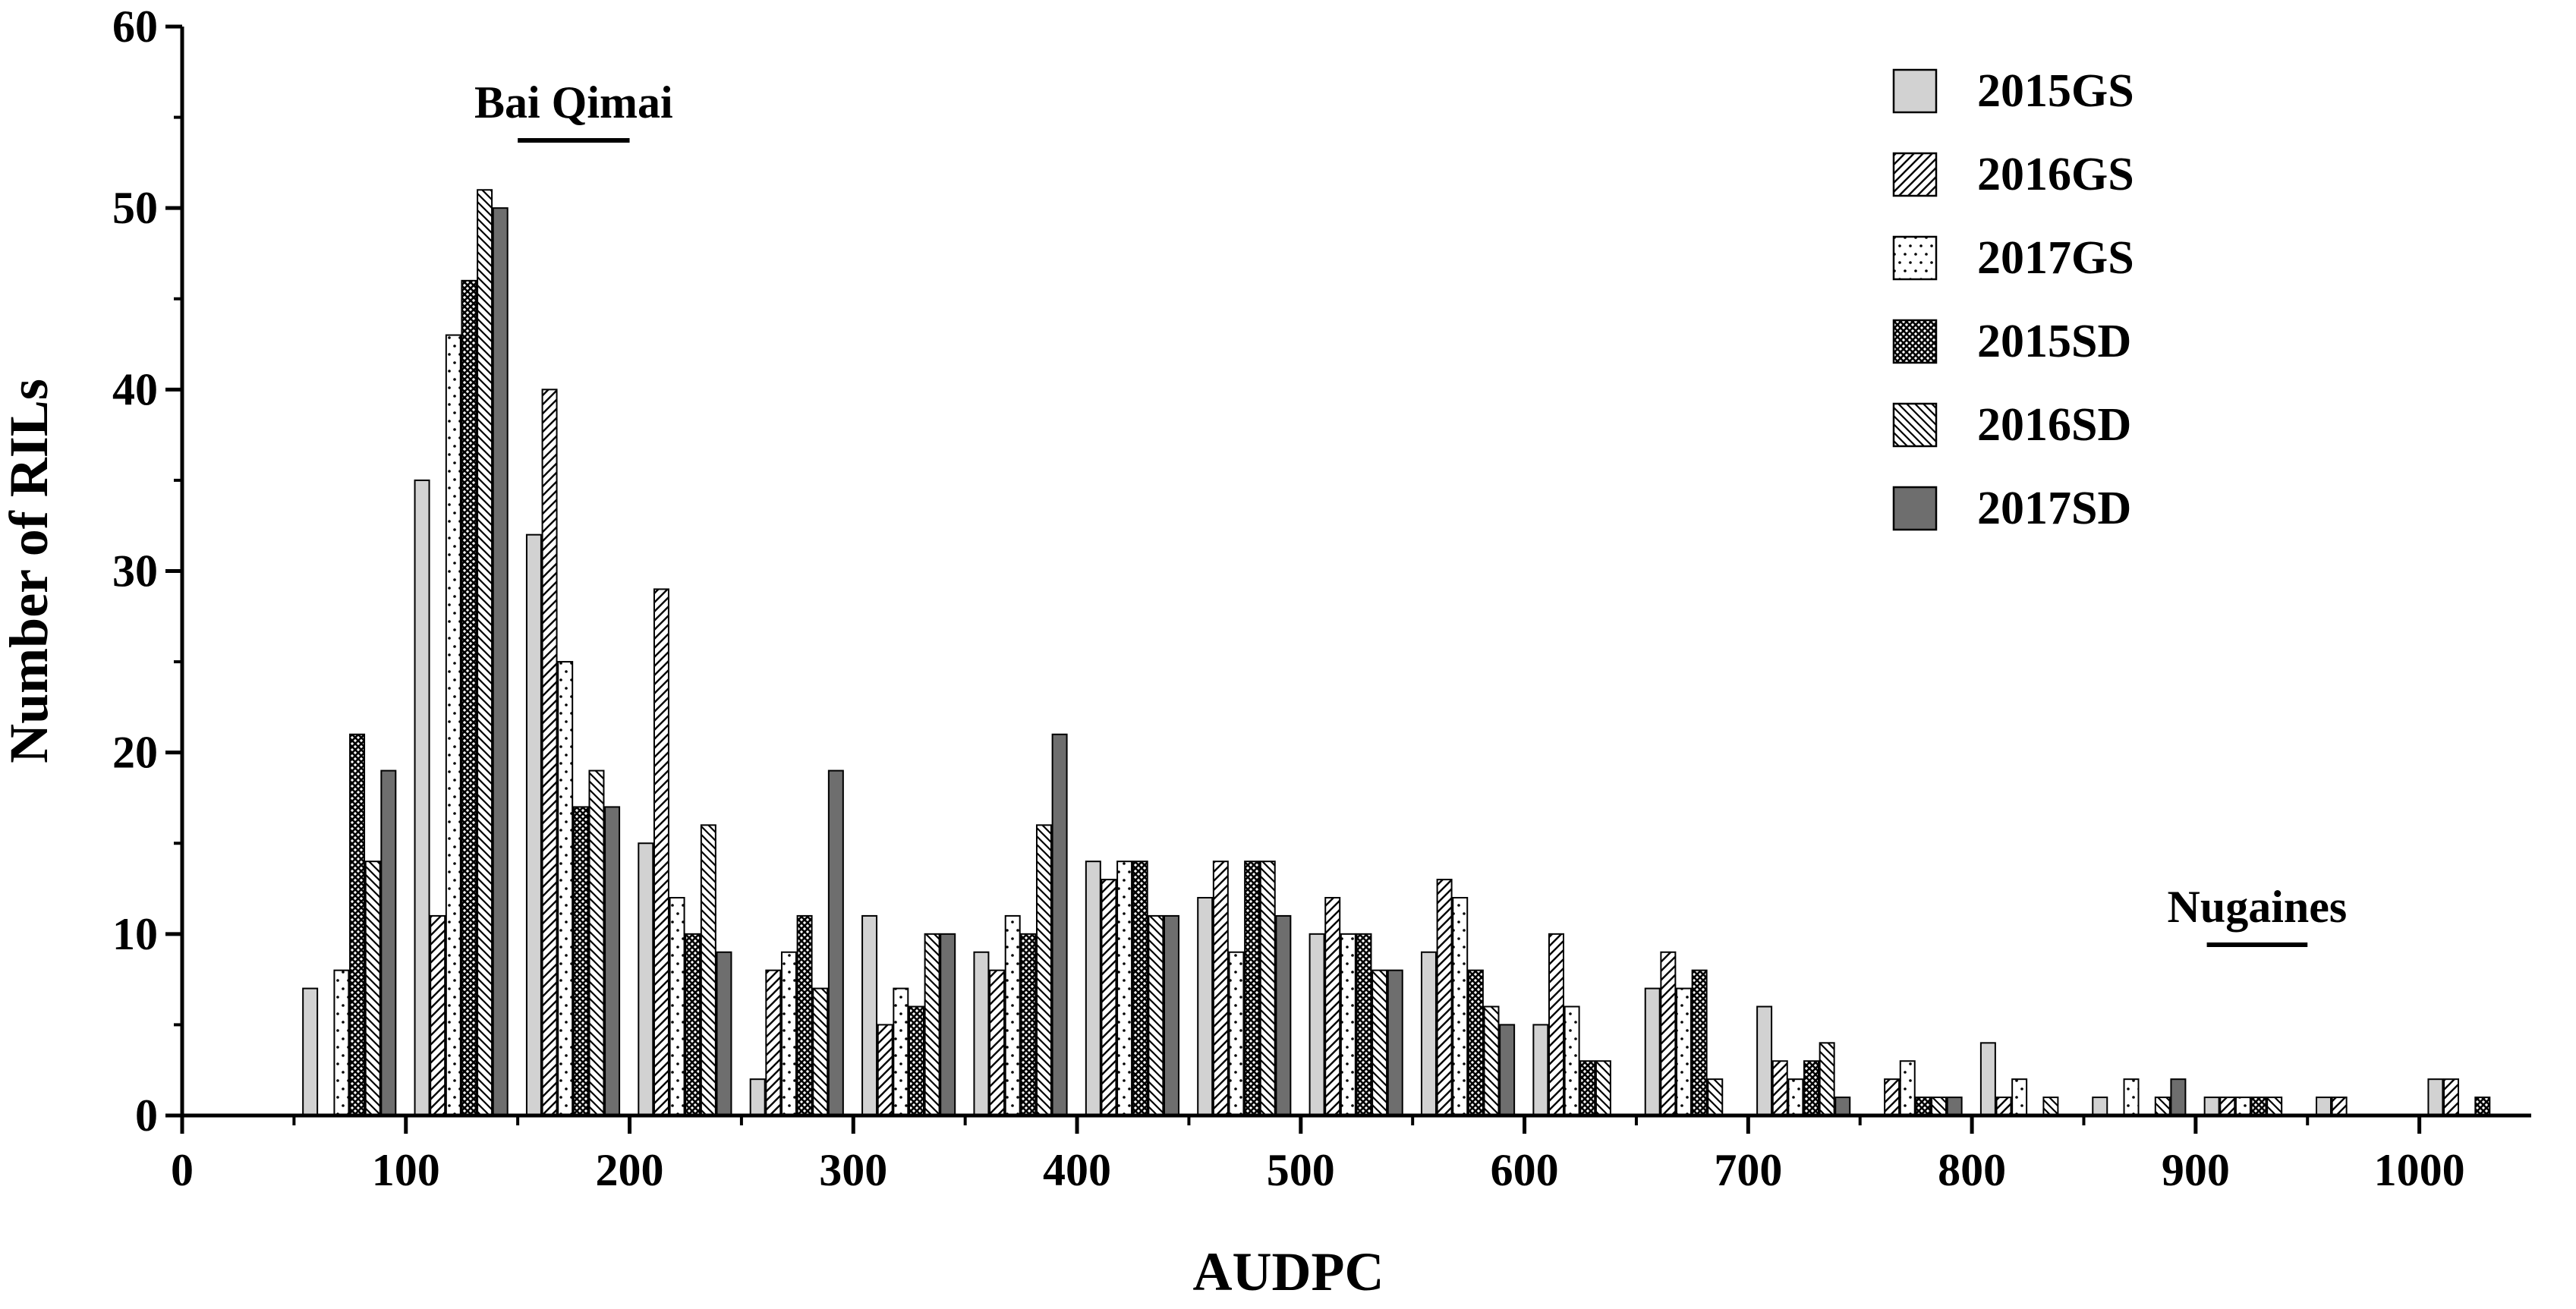 The height and width of the screenshot is (1309, 2576). What do you see at coordinates (1915, 425) in the screenshot?
I see `legend-swatch-2016SD` at bounding box center [1915, 425].